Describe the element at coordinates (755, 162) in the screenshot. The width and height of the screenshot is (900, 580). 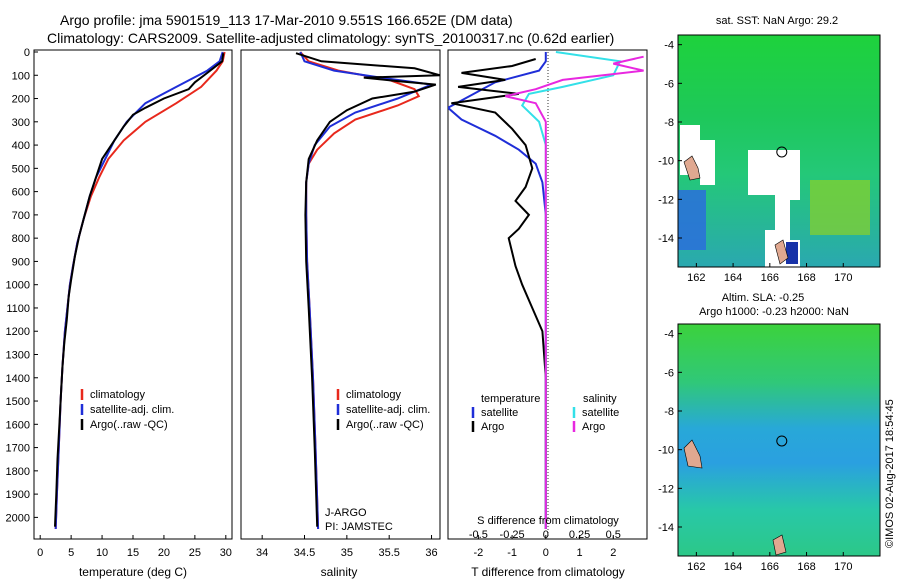
I see `sst-map-axes: 162 164 166 168 170 -4 -6 -8 -10 -12 -14` at that location.